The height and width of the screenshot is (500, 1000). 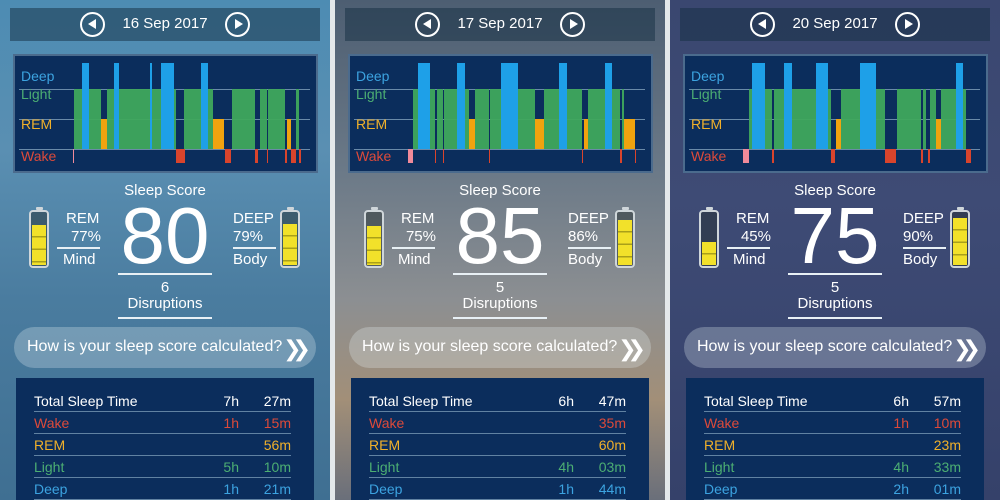 What do you see at coordinates (749, 259) in the screenshot?
I see `mind-label: Mind` at bounding box center [749, 259].